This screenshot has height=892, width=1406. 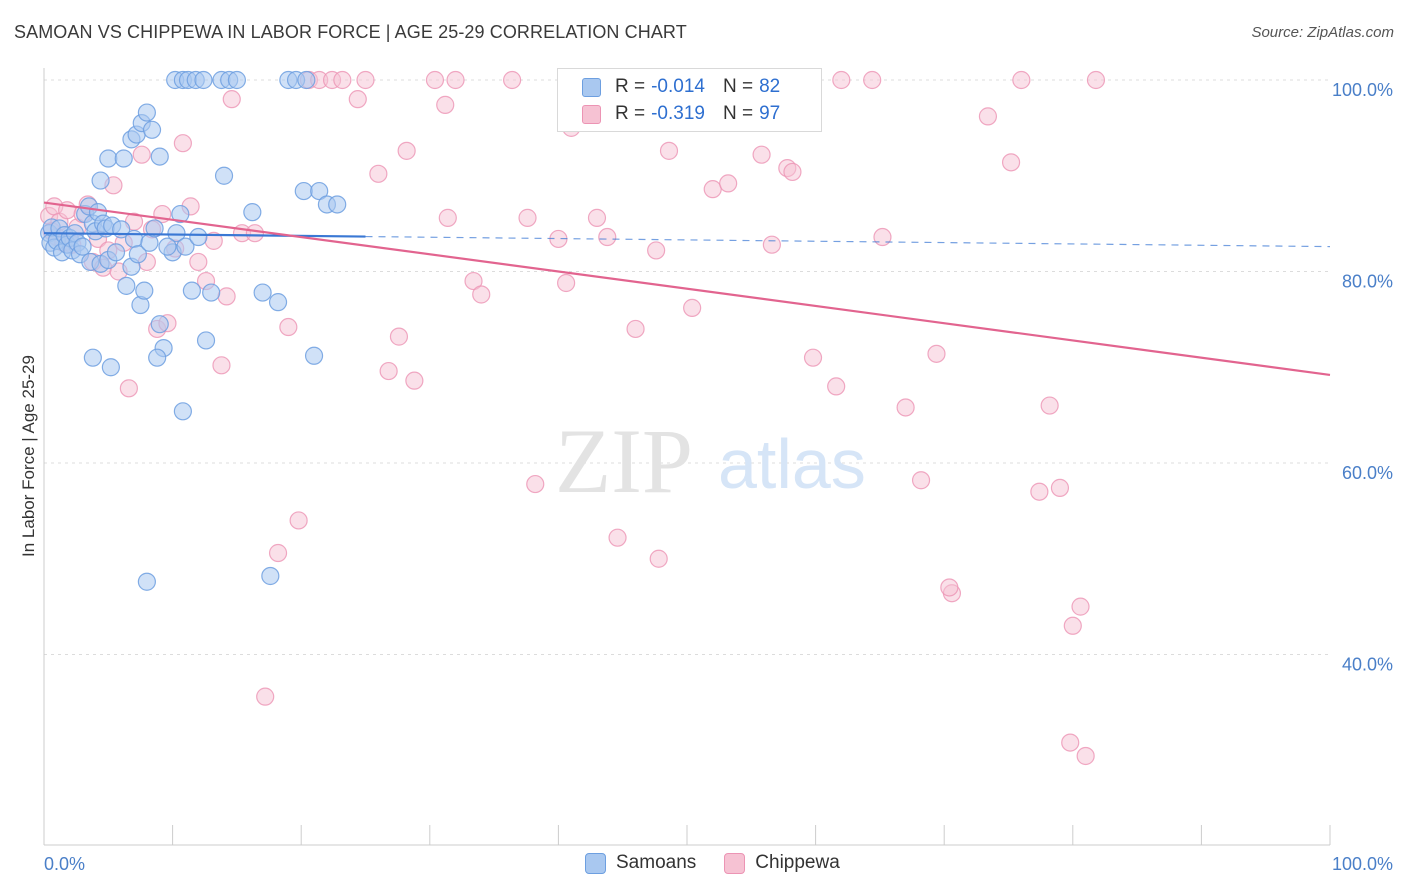 I want to click on y-tick-label-1: 80.0%, so click(x=1367, y=282).